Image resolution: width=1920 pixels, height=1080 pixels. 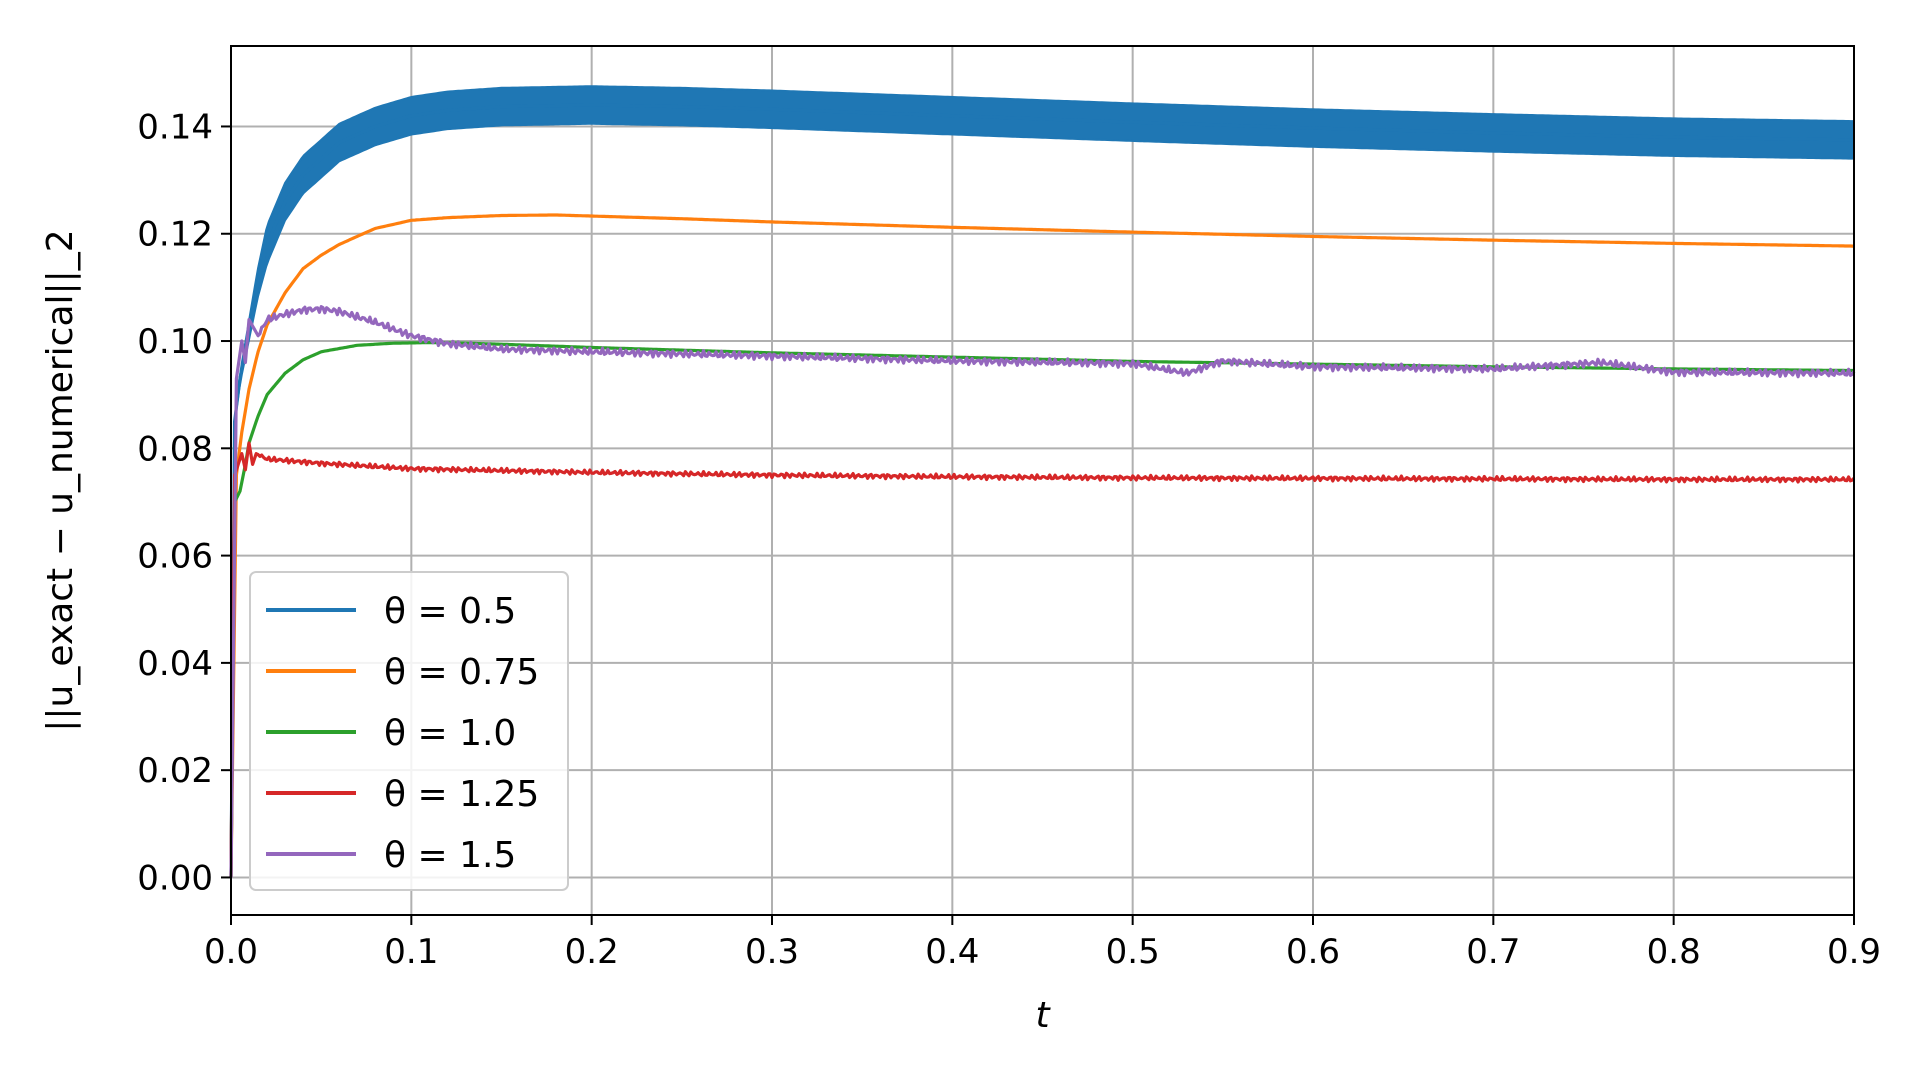 I want to click on legend-label: θ = 0.75, so click(x=461, y=672).